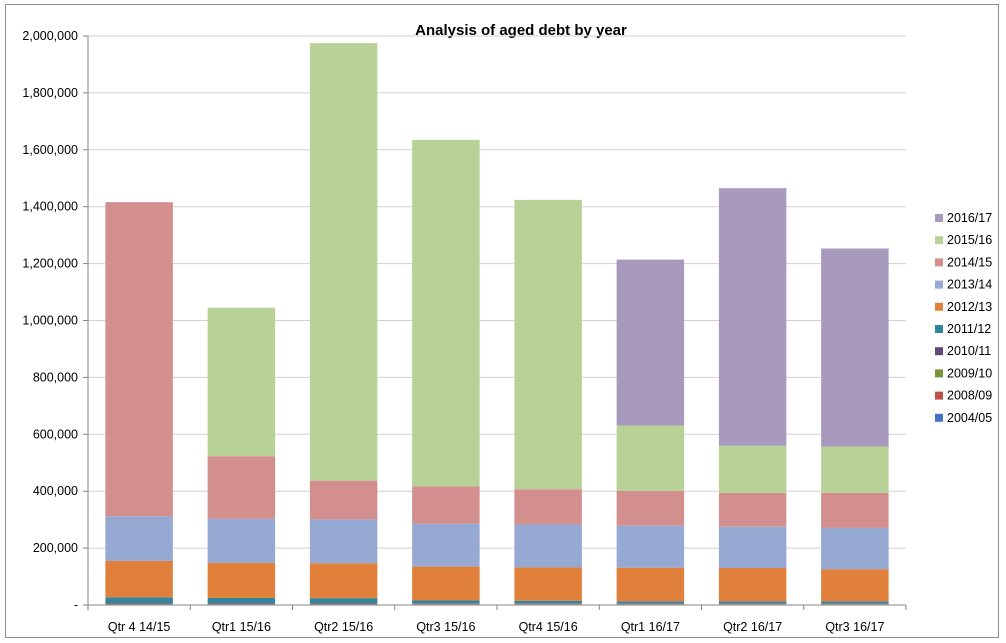 The image size is (1006, 643). I want to click on y-tick-label: 1,800,000, so click(50, 93).